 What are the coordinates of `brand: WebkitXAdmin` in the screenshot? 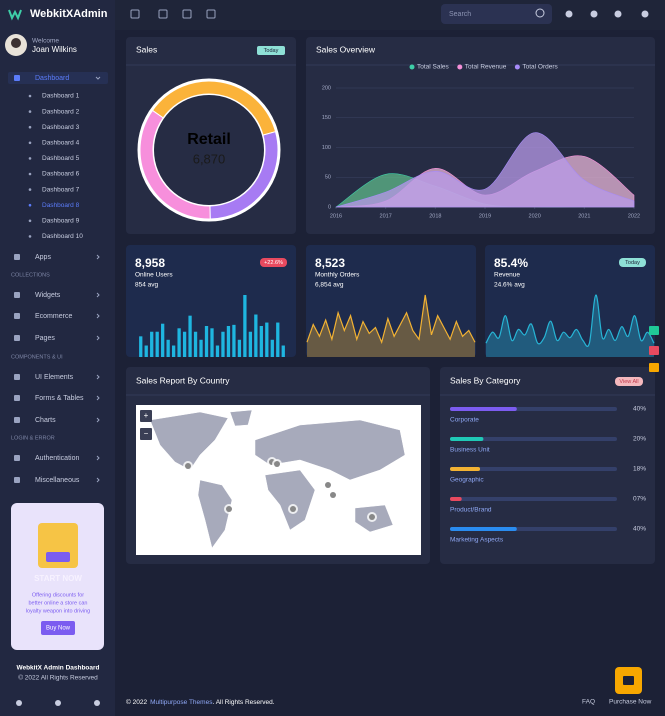 It's located at (69, 14).